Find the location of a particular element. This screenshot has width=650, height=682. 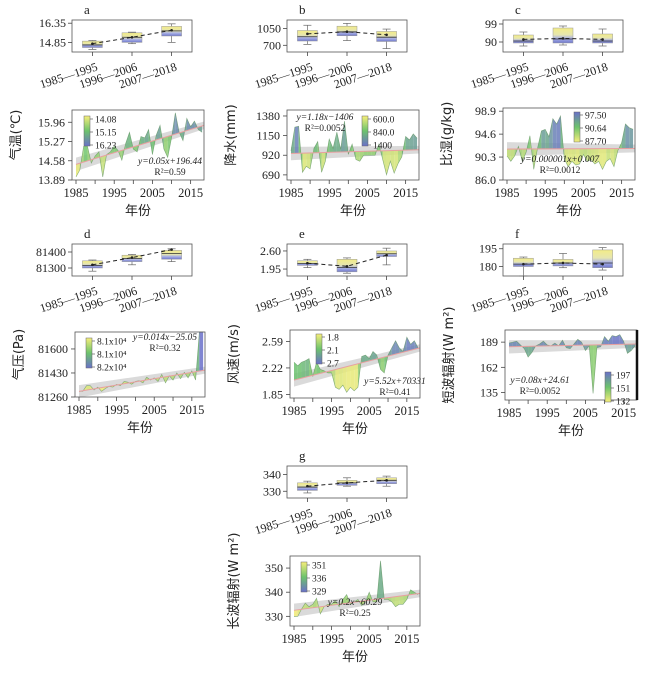

colorbar-tick-label: 87.70 is located at coordinates (596, 143).